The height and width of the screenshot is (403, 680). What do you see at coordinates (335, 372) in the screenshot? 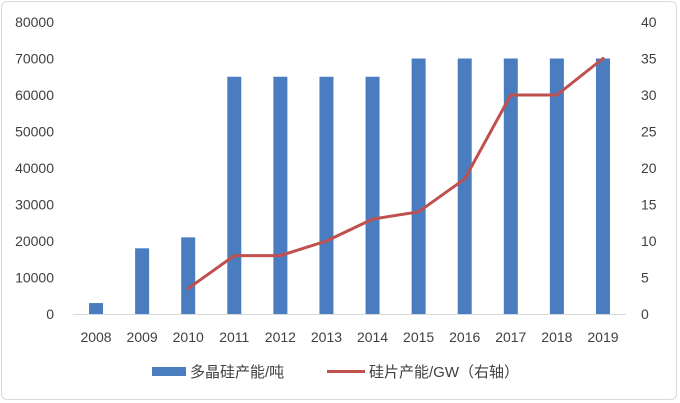
I see `legend: 多晶硅产能/吨 硅片产能/GW（右轴）` at bounding box center [335, 372].